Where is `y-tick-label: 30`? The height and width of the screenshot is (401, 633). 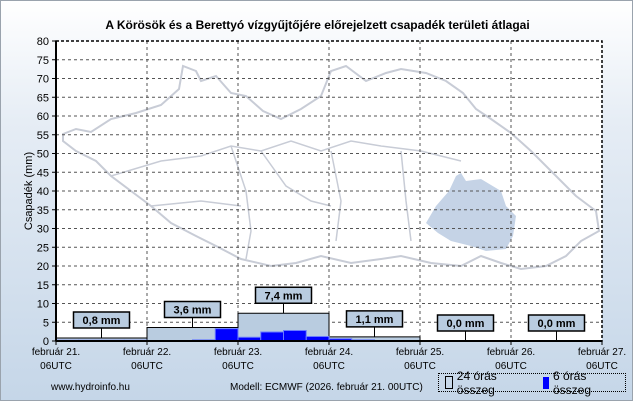
y-tick-label: 30 is located at coordinates (43, 230).